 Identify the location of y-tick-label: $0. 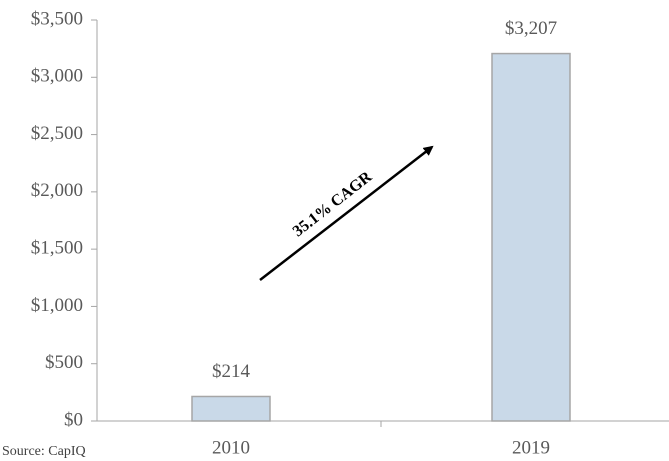
(73, 419).